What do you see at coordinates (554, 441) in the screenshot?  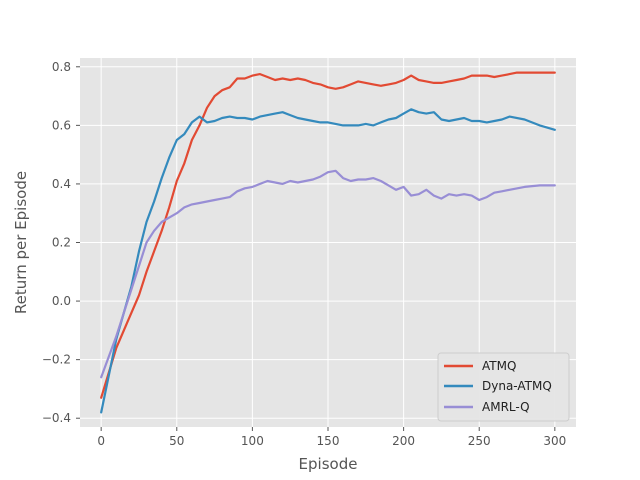 I see `x-tick-label: 300` at bounding box center [554, 441].